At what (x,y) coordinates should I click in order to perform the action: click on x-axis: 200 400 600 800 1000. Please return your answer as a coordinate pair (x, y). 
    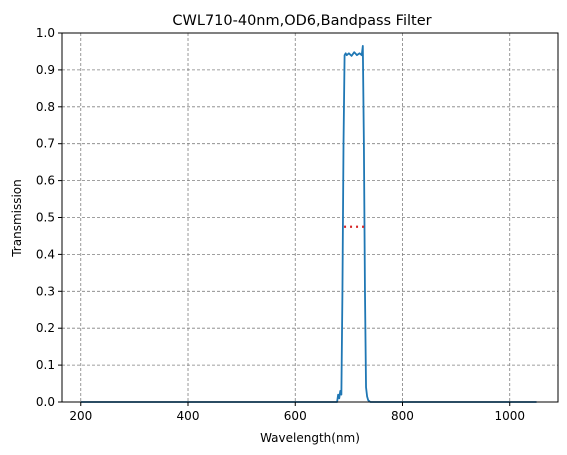
    Looking at the image, I should click on (297, 412).